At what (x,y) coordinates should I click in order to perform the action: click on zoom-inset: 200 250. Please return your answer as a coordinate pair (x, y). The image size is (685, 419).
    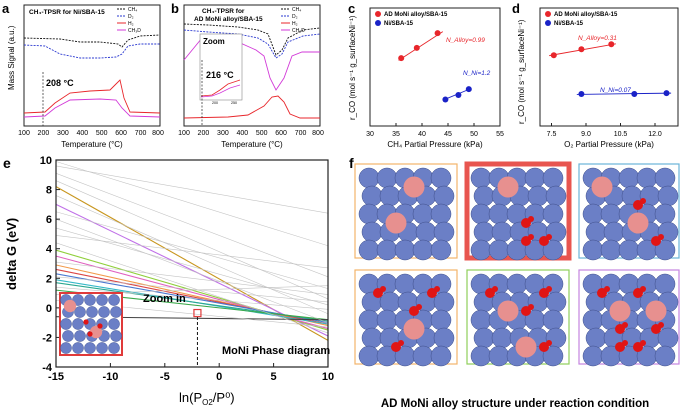
    Looking at the image, I should click on (221, 69).